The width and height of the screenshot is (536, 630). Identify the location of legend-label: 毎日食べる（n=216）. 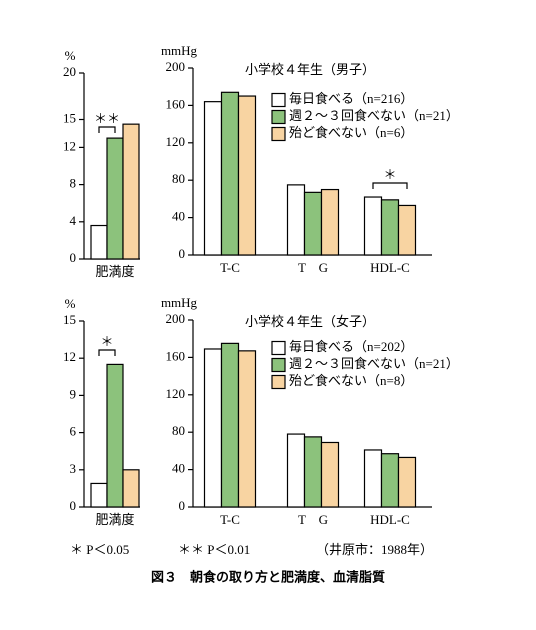
(351, 98).